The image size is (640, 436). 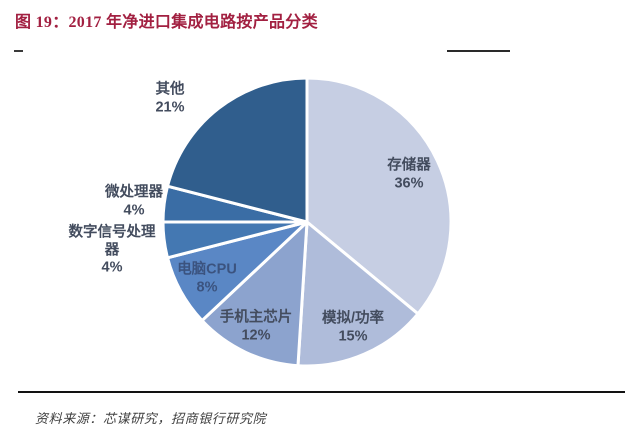 What do you see at coordinates (256, 335) in the screenshot?
I see `slice-pct: 12%` at bounding box center [256, 335].